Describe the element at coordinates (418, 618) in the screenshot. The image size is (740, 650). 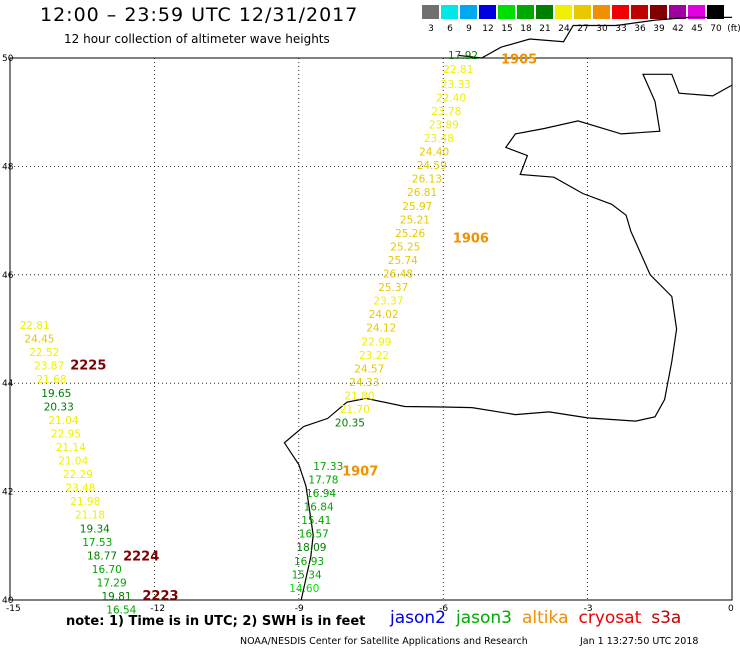
I see `legend-jason2: jason2` at that location.